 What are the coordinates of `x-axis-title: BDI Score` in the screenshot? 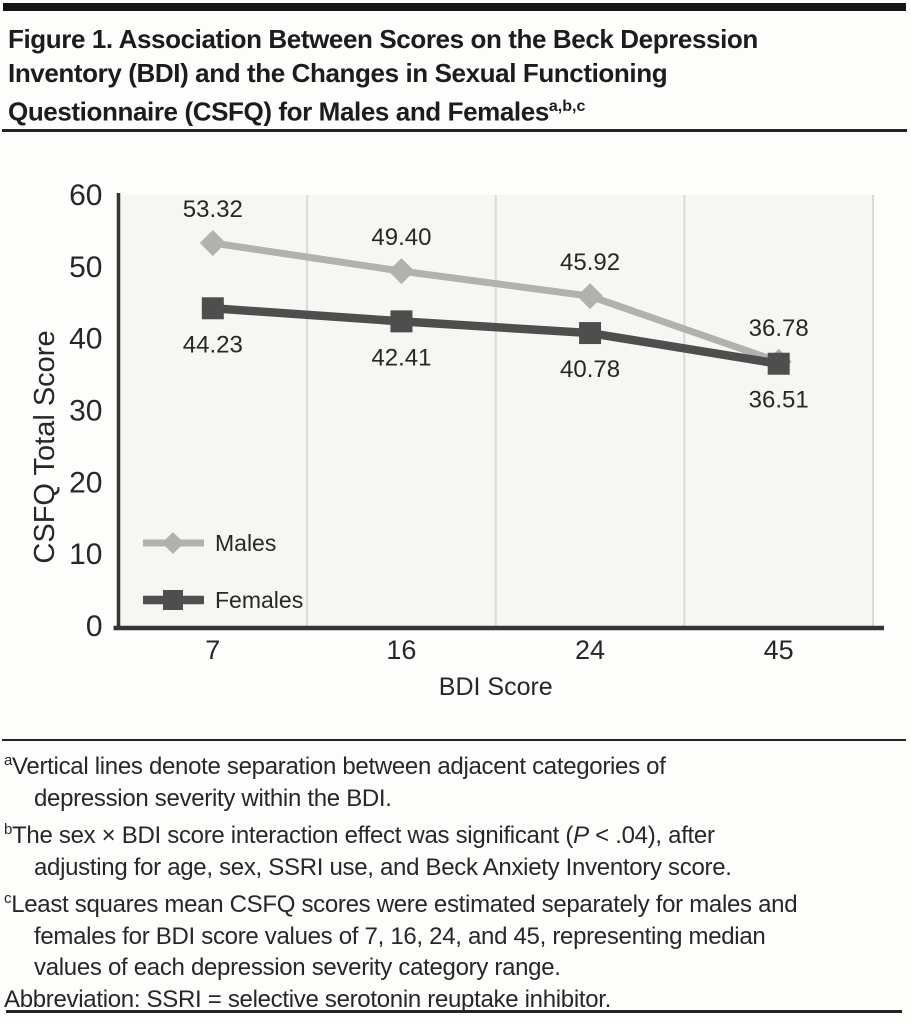 It's located at (496, 687).